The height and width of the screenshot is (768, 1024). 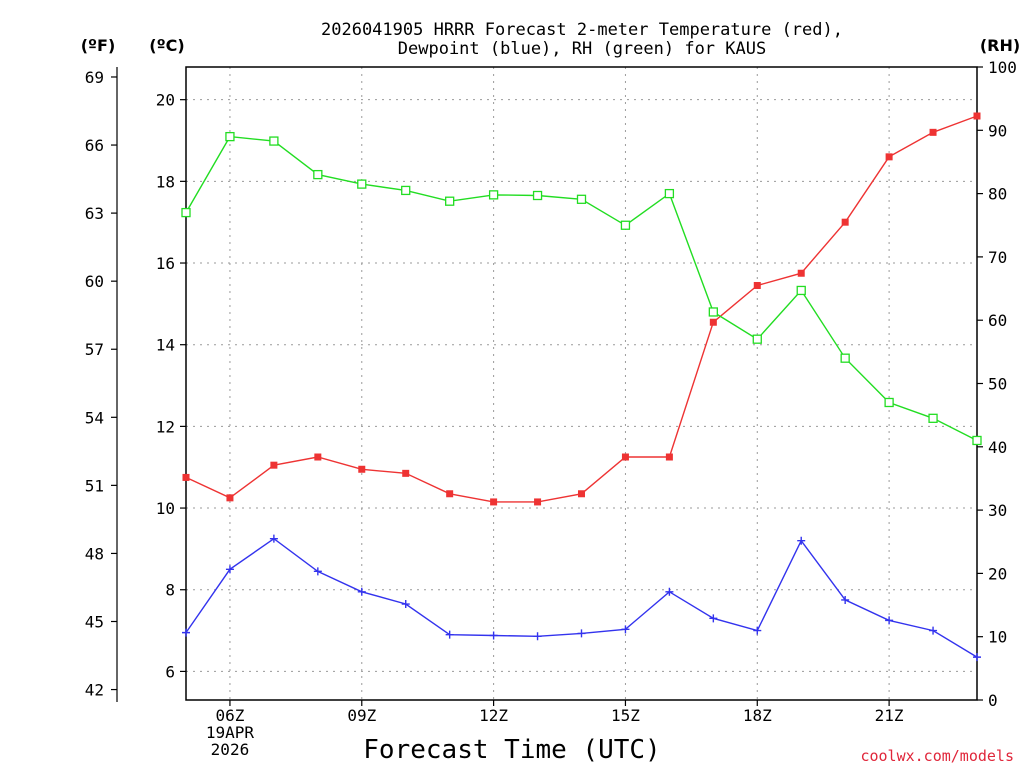 What do you see at coordinates (94, 77) in the screenshot?
I see `fahrenheit-tick-label: 69` at bounding box center [94, 77].